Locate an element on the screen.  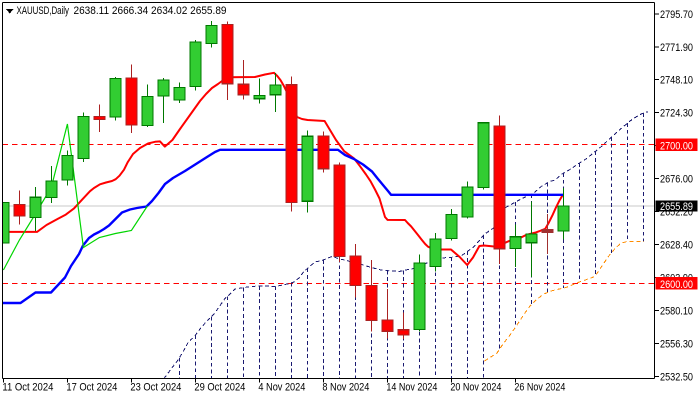
svg-text: 2724.30 is located at coordinates (676, 114).